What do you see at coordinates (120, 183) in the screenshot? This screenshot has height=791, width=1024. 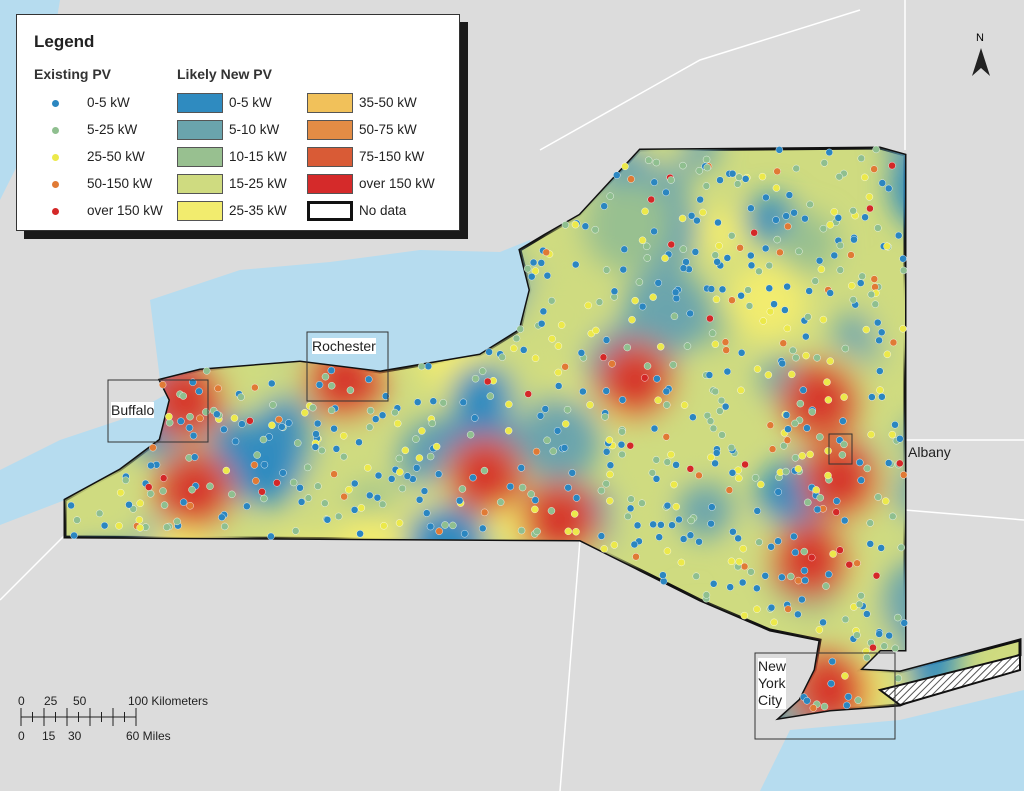 I see `existing-label: 50-150 kW` at bounding box center [120, 183].